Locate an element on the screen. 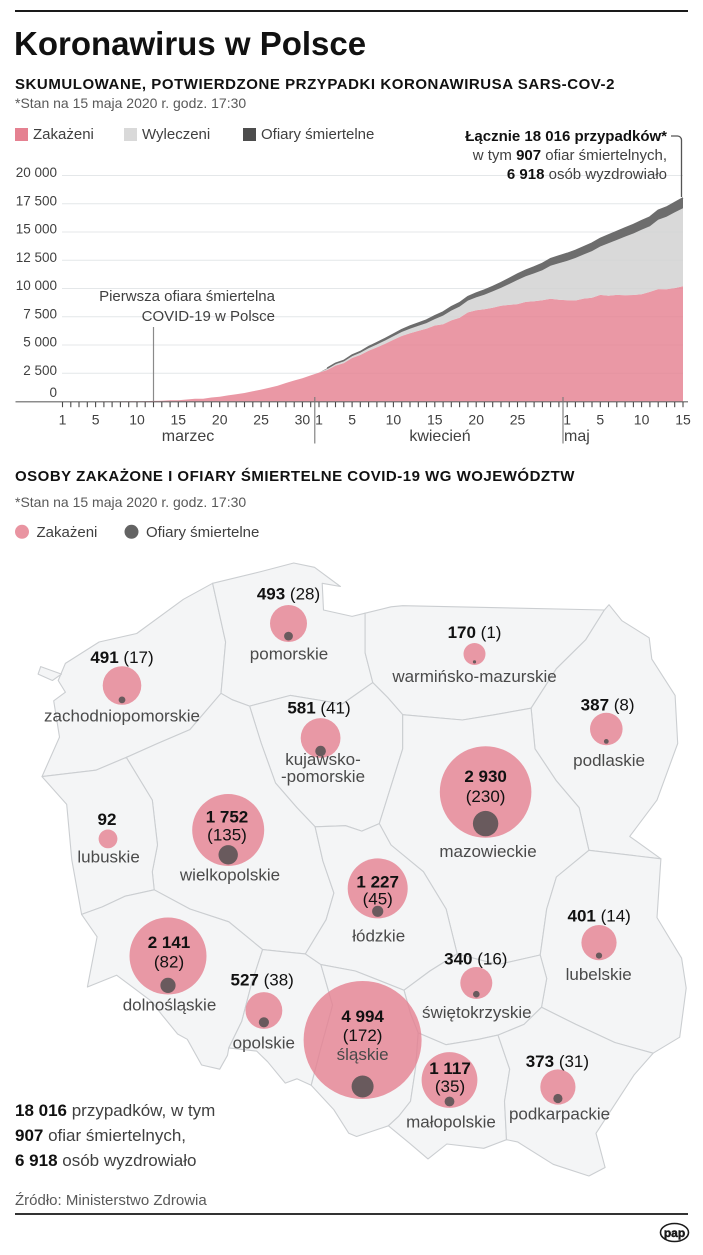 Image resolution: width=703 pixels, height=1255 pixels. svg-text: 340 (16) is located at coordinates (475, 959).